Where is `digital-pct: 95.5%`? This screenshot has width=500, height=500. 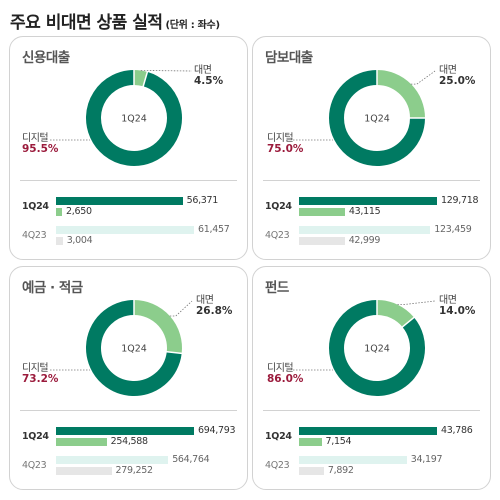
digital-pct: 95.5% is located at coordinates (40, 149).